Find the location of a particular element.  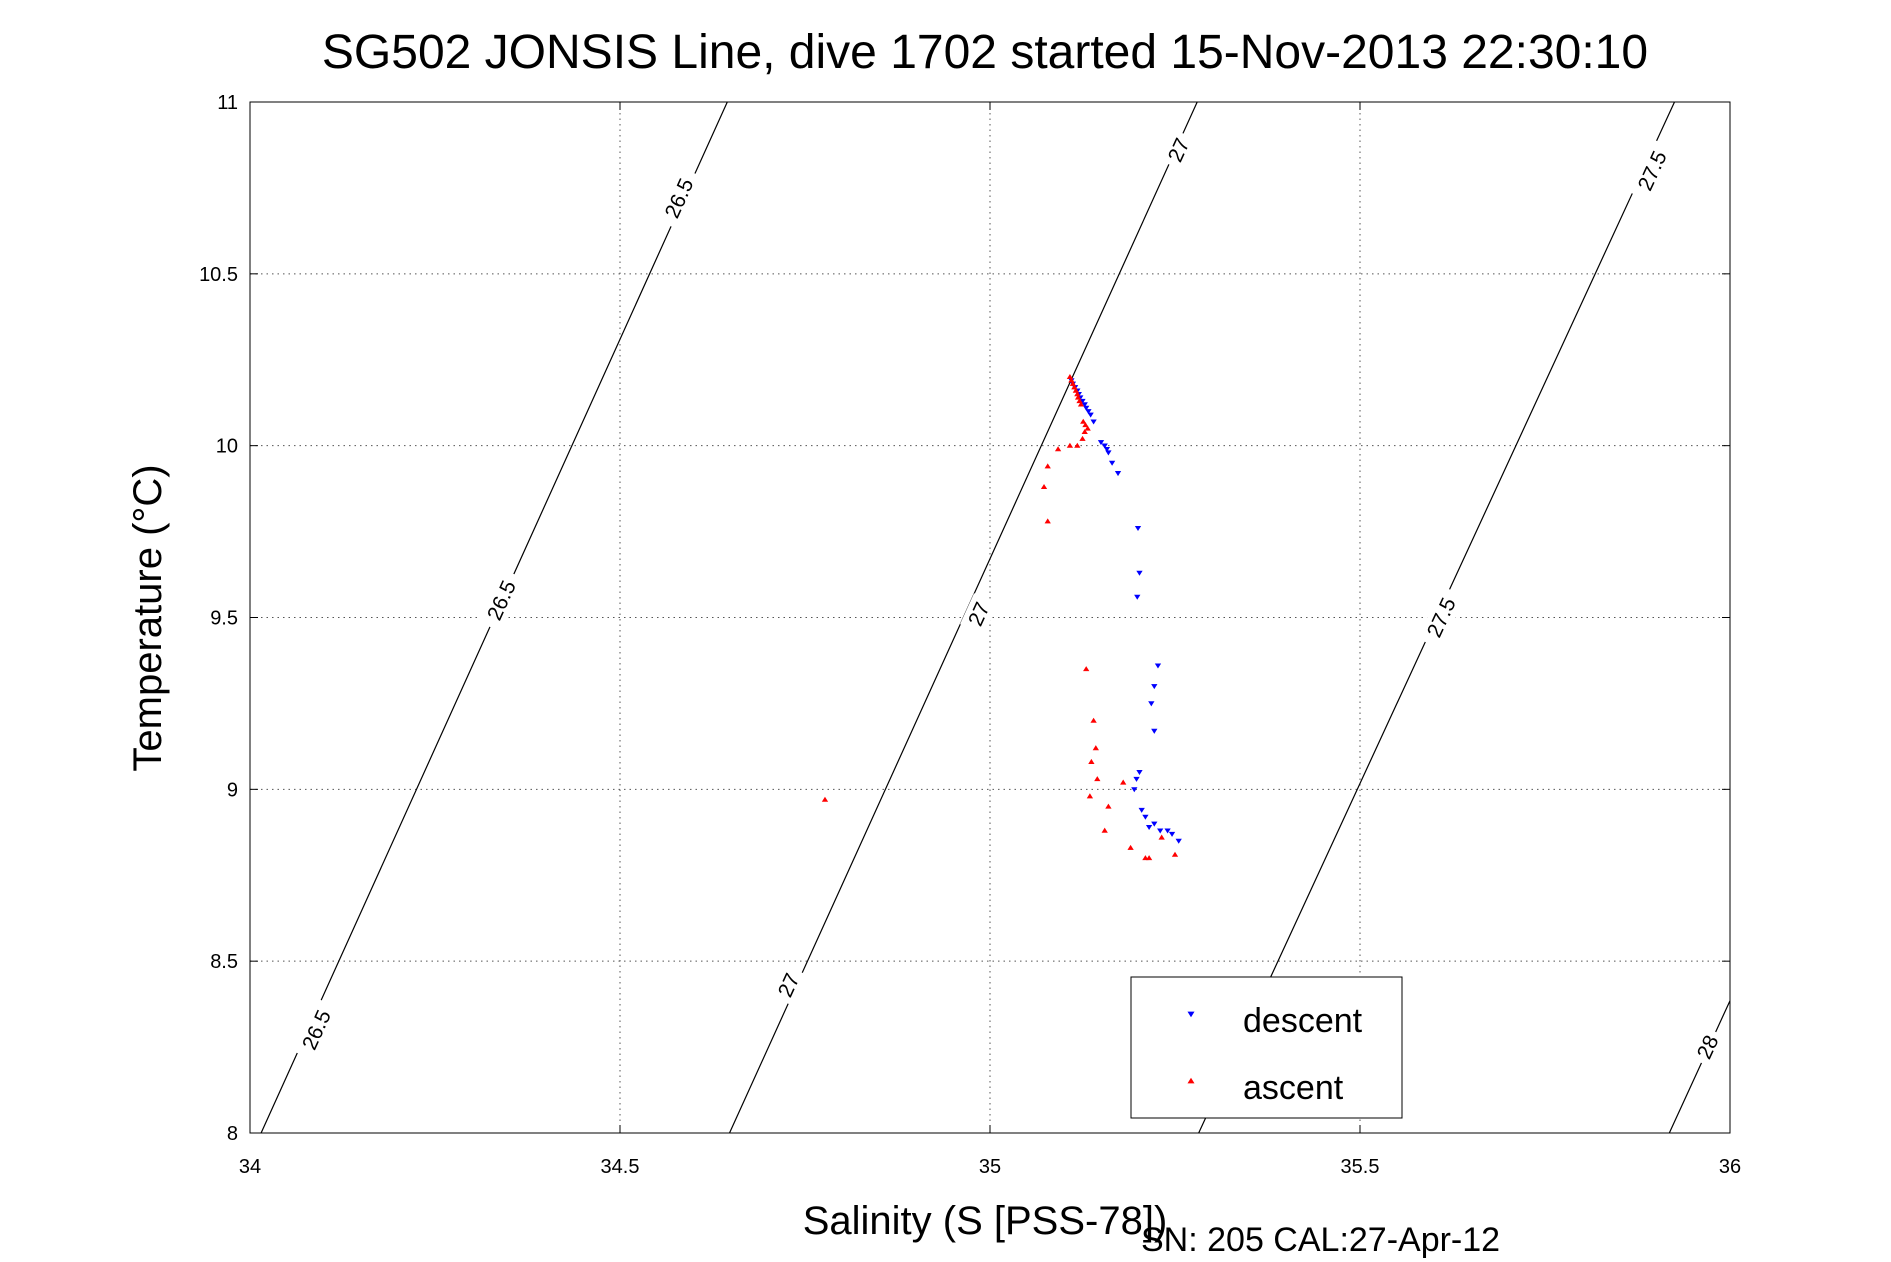

density-contour-line is located at coordinates (1699, 1067).